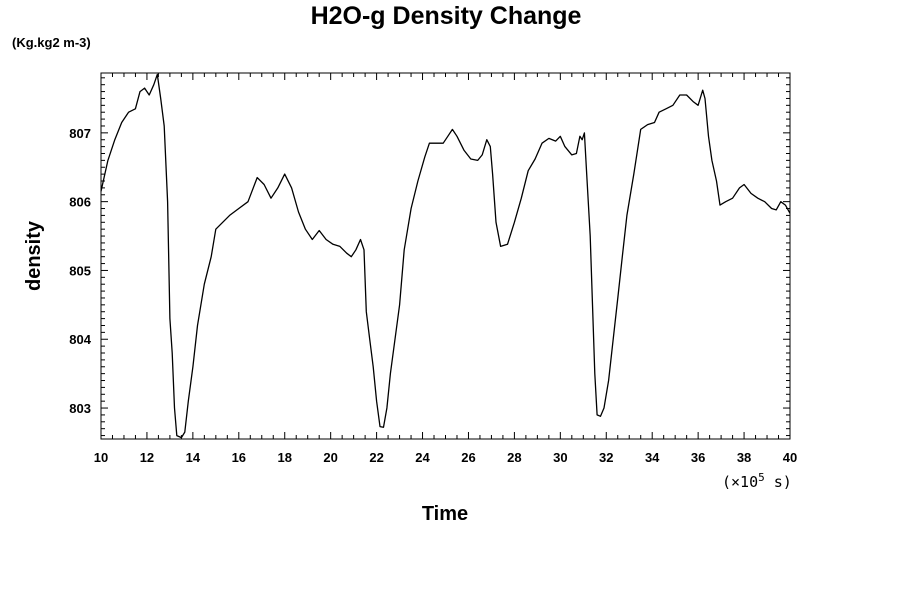 The width and height of the screenshot is (900, 600). I want to click on x-tick-label: 12, so click(147, 457).